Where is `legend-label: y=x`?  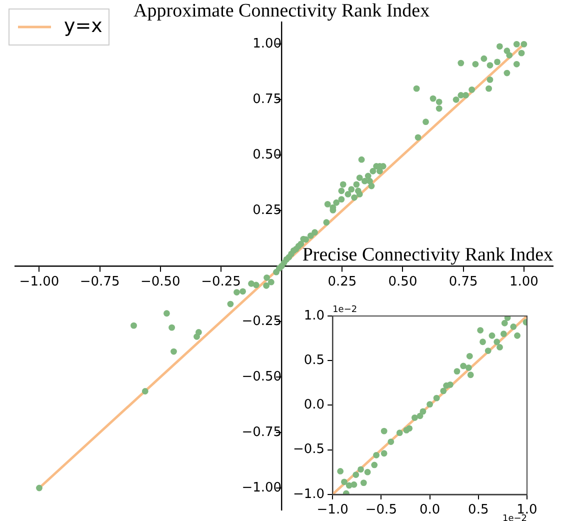 legend-label: y=x is located at coordinates (83, 25).